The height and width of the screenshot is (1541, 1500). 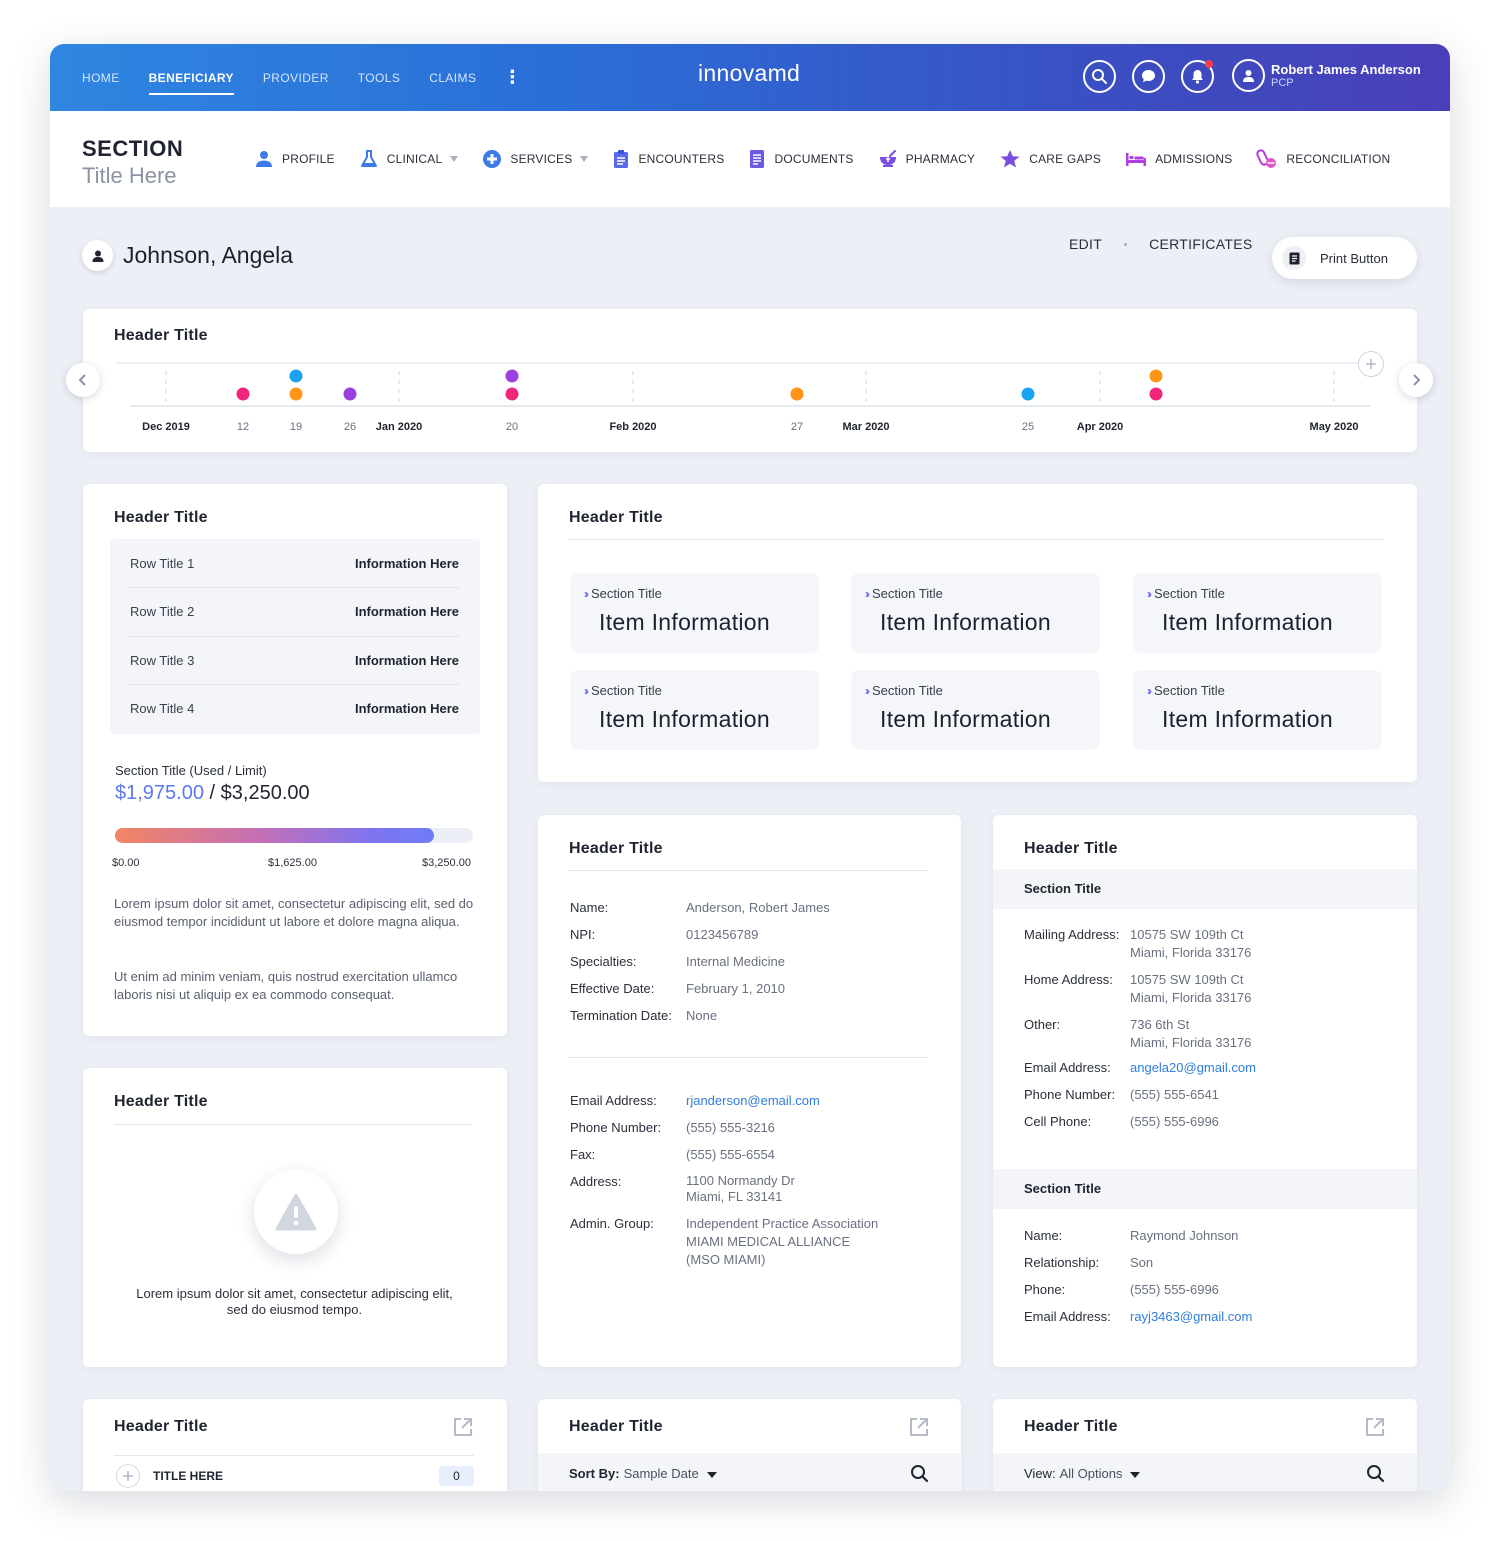 I want to click on timeline-next-button, so click(x=1416, y=380).